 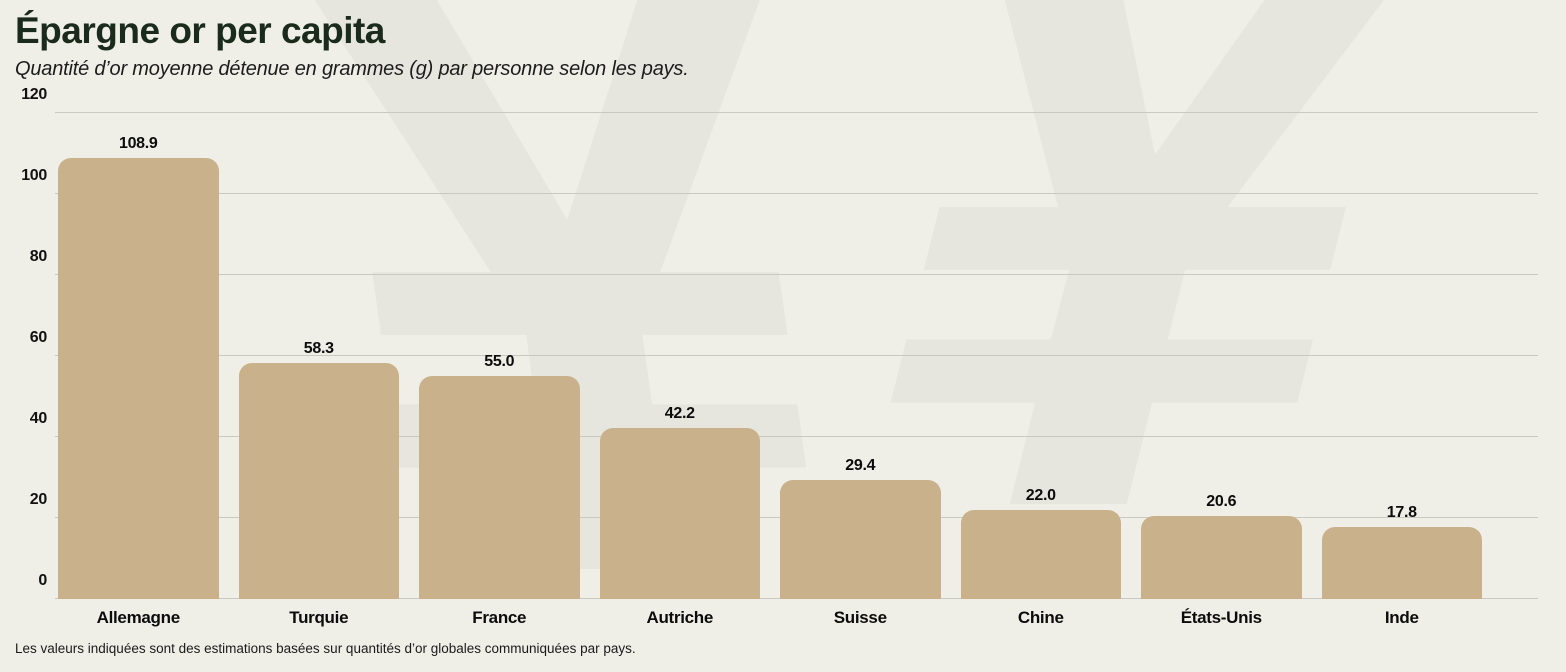 I want to click on x-axis-category-label: États-Unis, so click(x=1221, y=617).